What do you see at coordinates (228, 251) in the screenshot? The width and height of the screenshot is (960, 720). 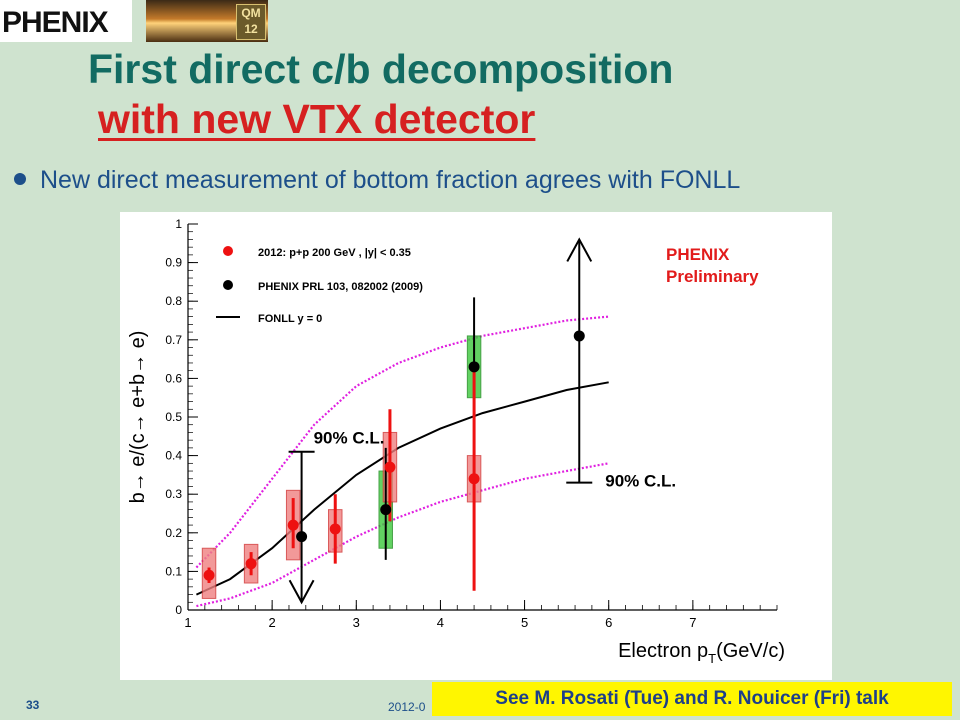 I see `legend-red-marker` at bounding box center [228, 251].